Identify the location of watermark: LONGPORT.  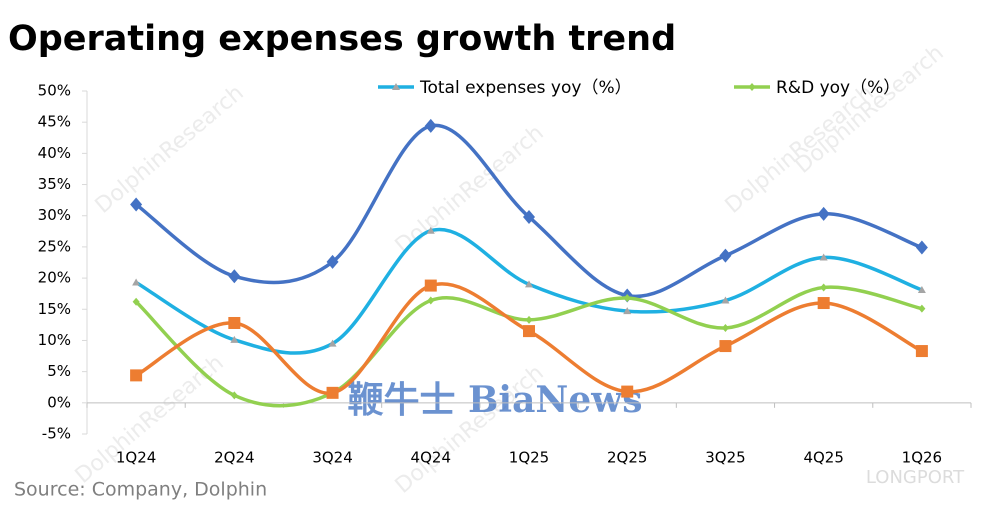
(915, 477).